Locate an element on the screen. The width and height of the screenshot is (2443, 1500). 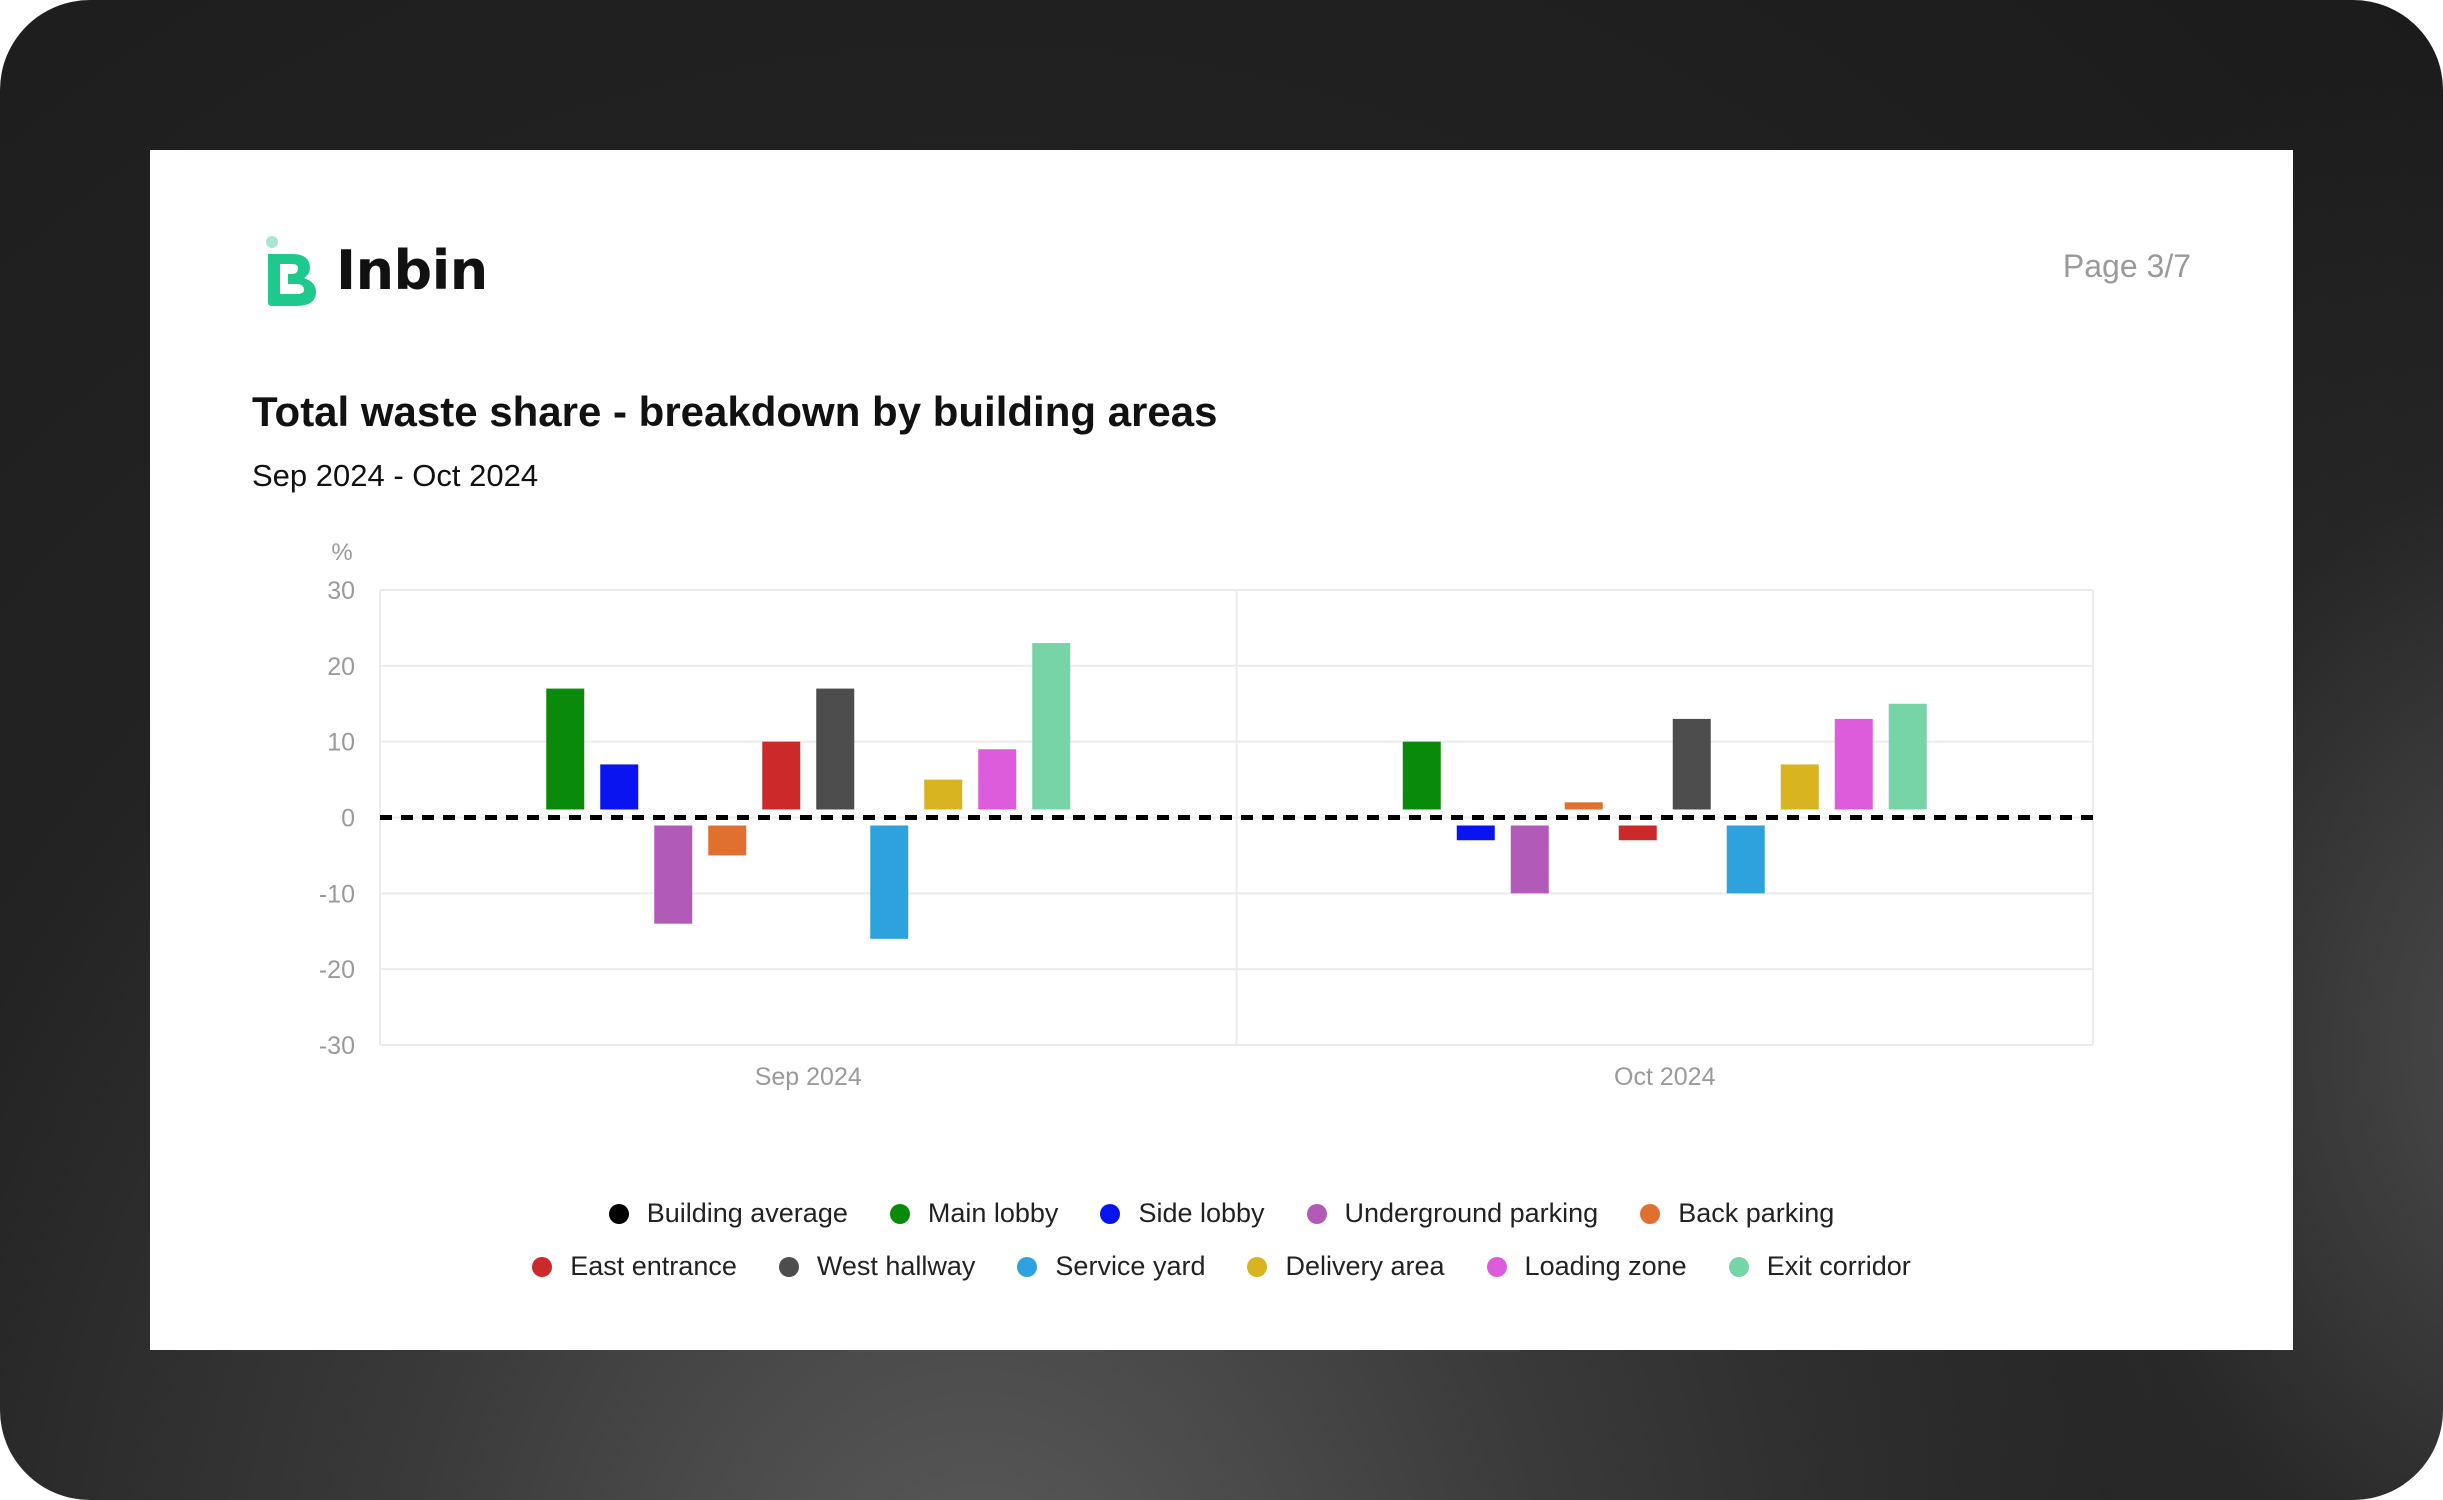
legend-label: Exit corridor is located at coordinates (1838, 1266).